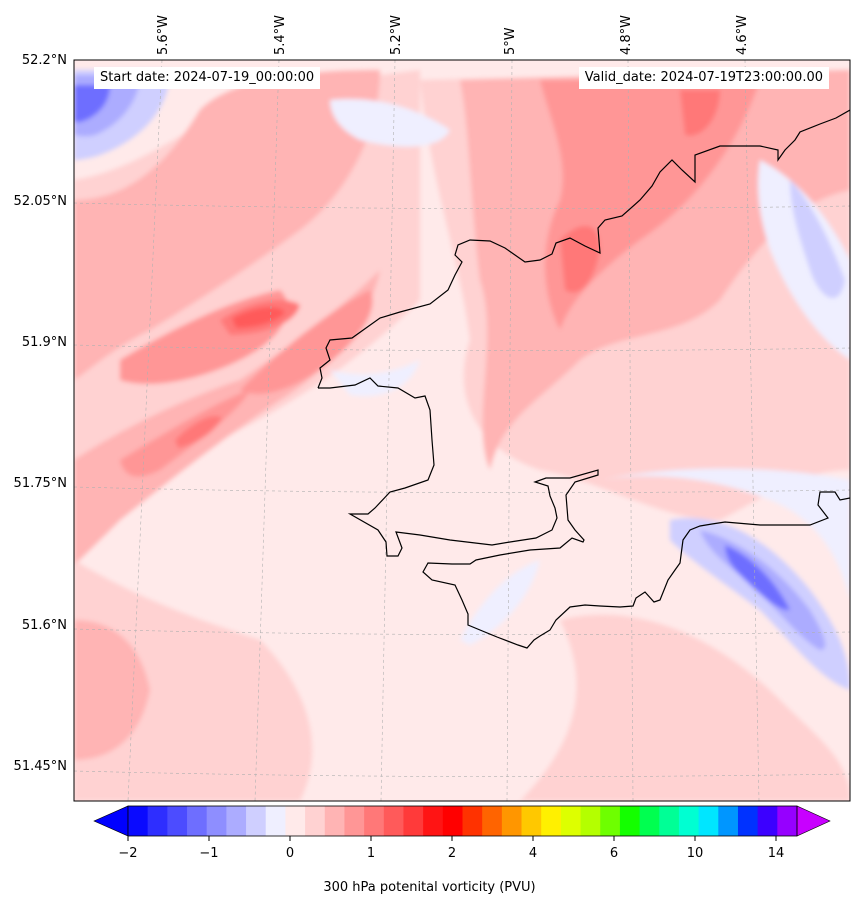 The image size is (859, 907). What do you see at coordinates (626, 34) in the screenshot?
I see `lon-label-4-8w: 4.8°W` at bounding box center [626, 34].